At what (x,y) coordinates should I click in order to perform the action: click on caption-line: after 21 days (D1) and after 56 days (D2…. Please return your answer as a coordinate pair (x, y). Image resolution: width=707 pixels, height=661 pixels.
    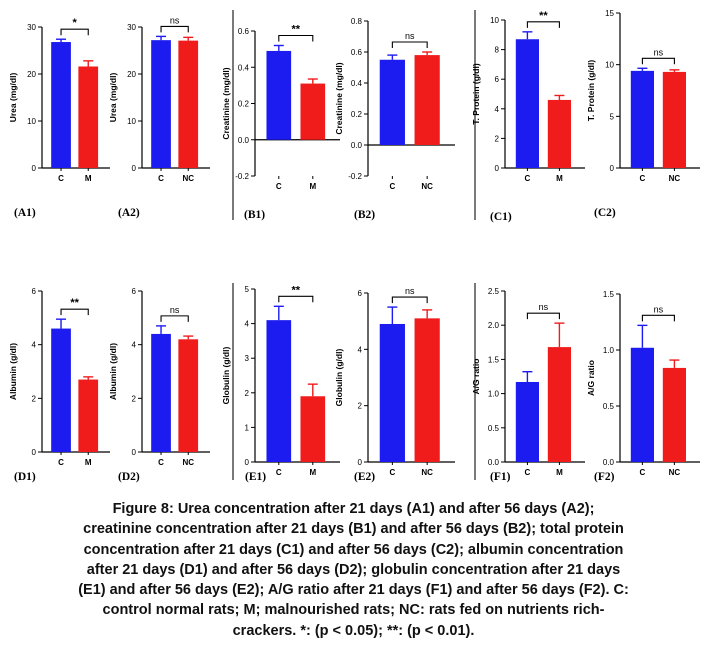
    Looking at the image, I should click on (353, 569).